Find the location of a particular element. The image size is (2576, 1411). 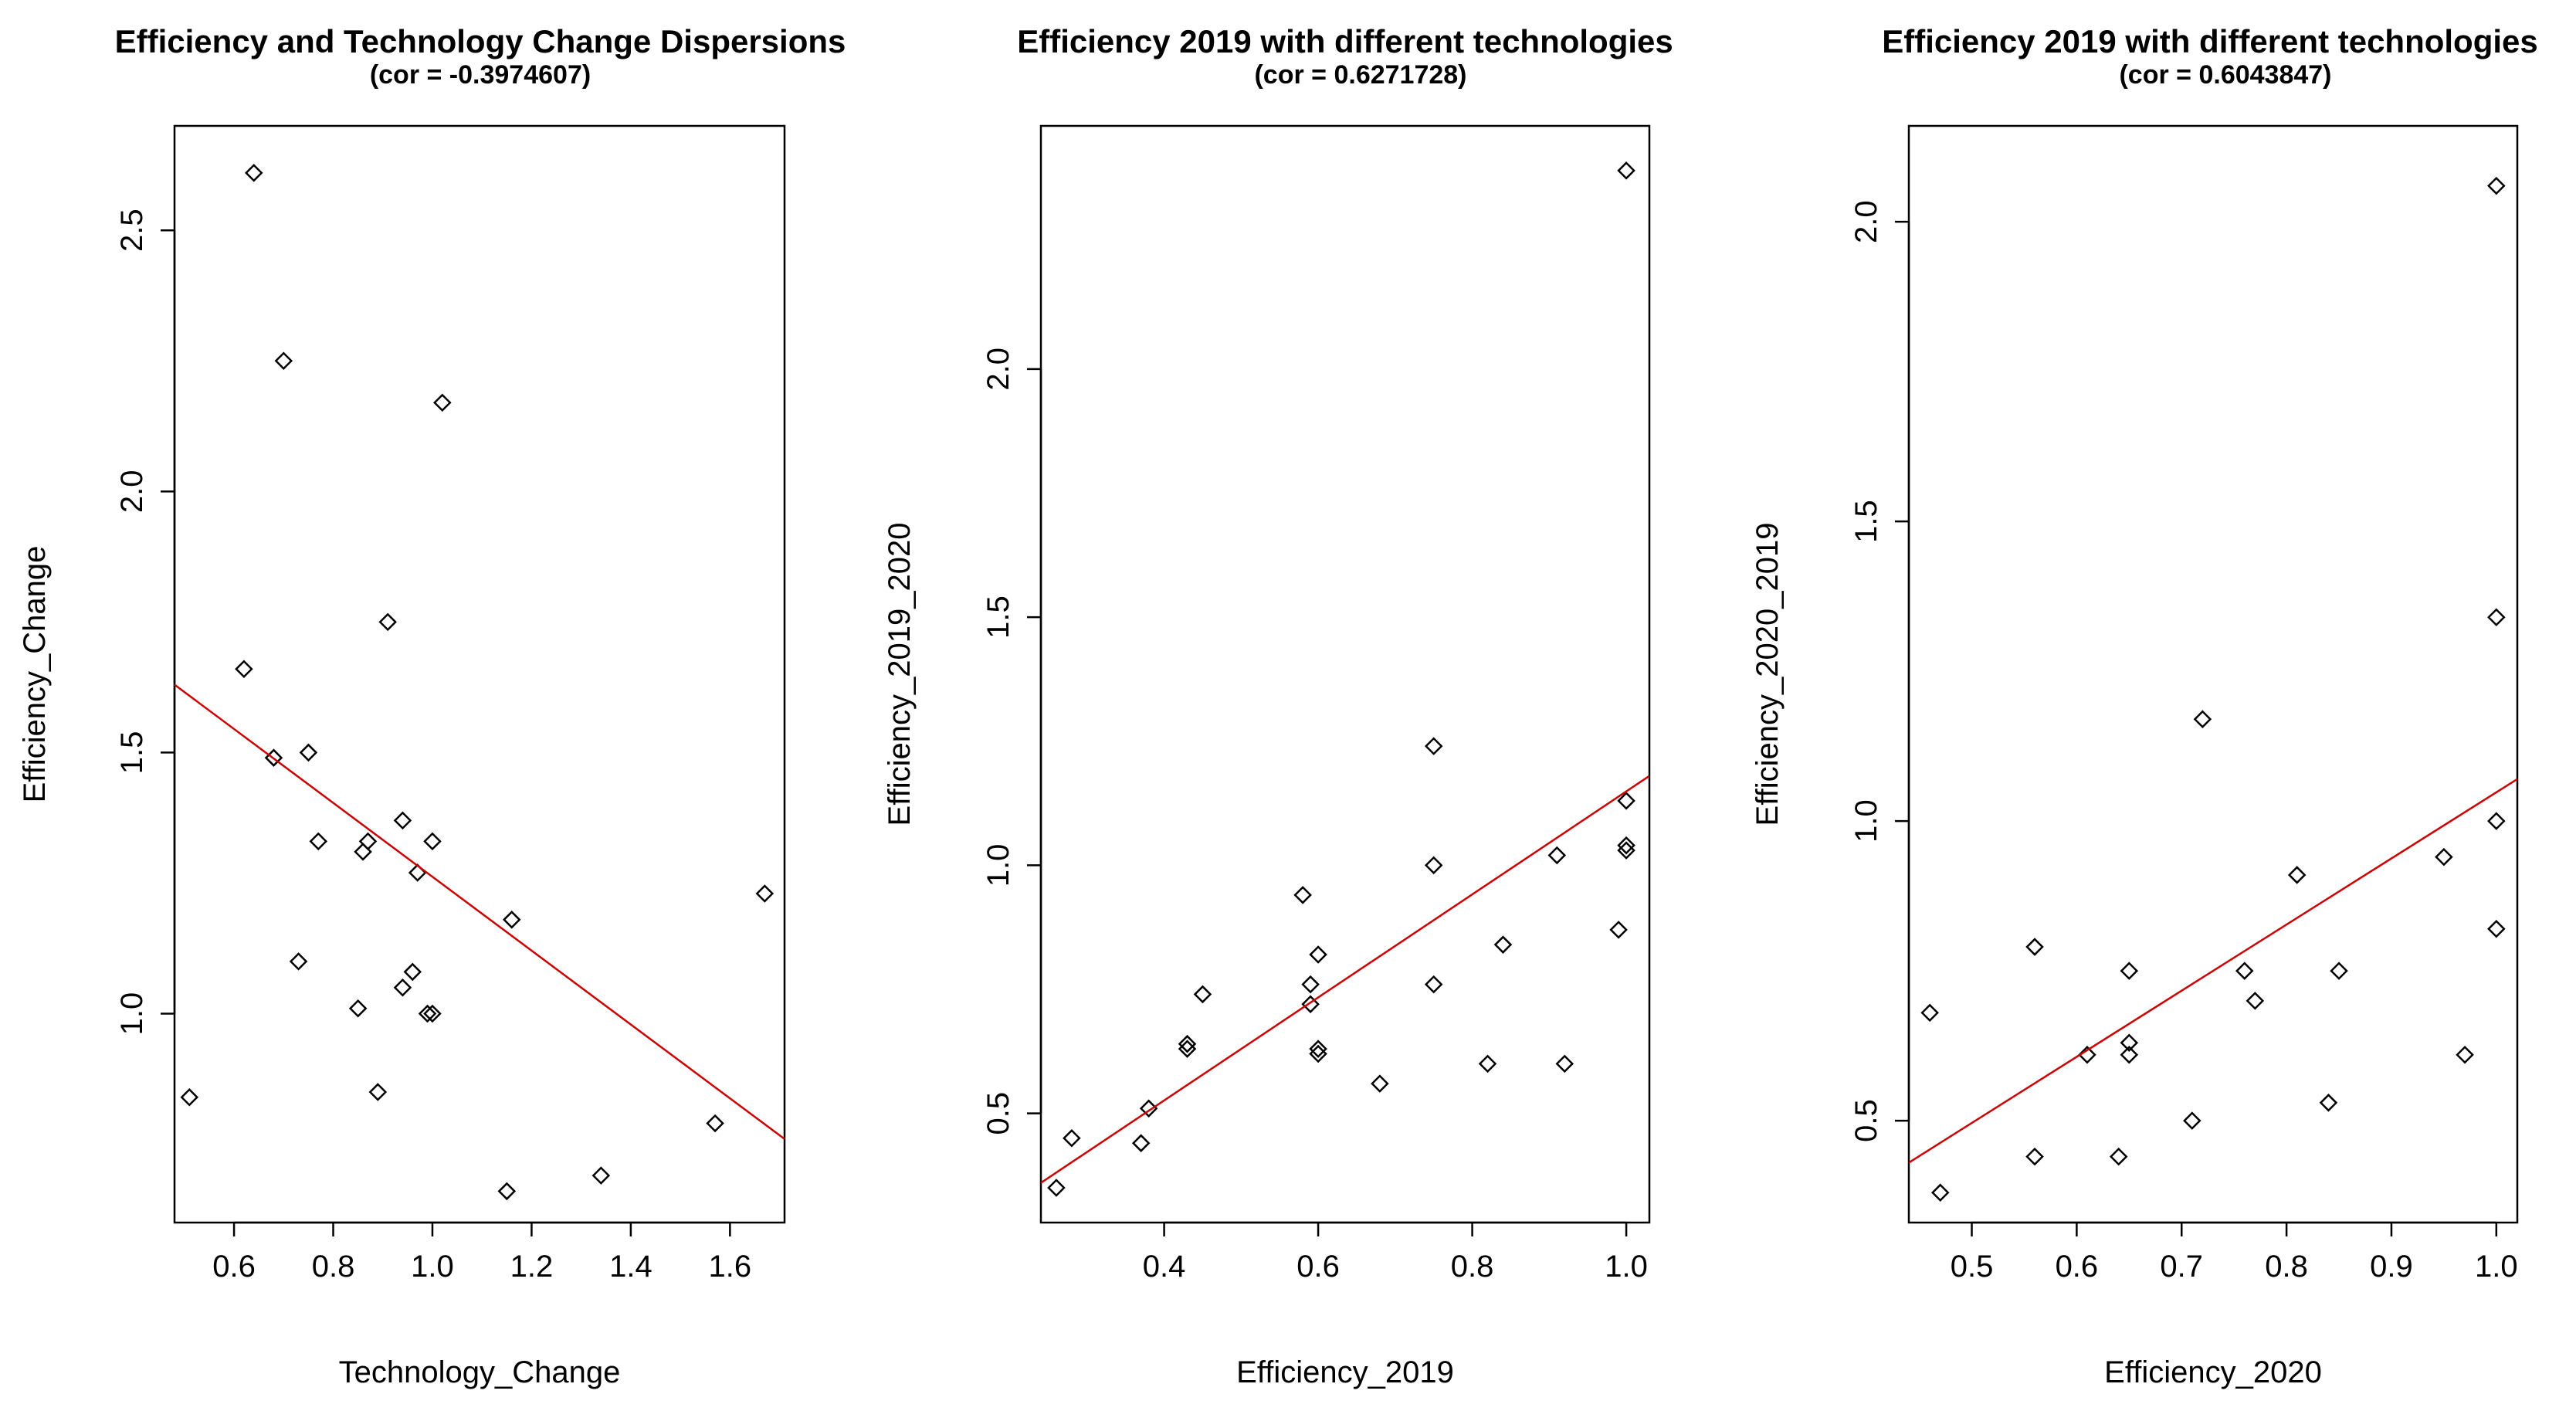

panel-1-x-axis-label: Technology_Change is located at coordinates (480, 1372).